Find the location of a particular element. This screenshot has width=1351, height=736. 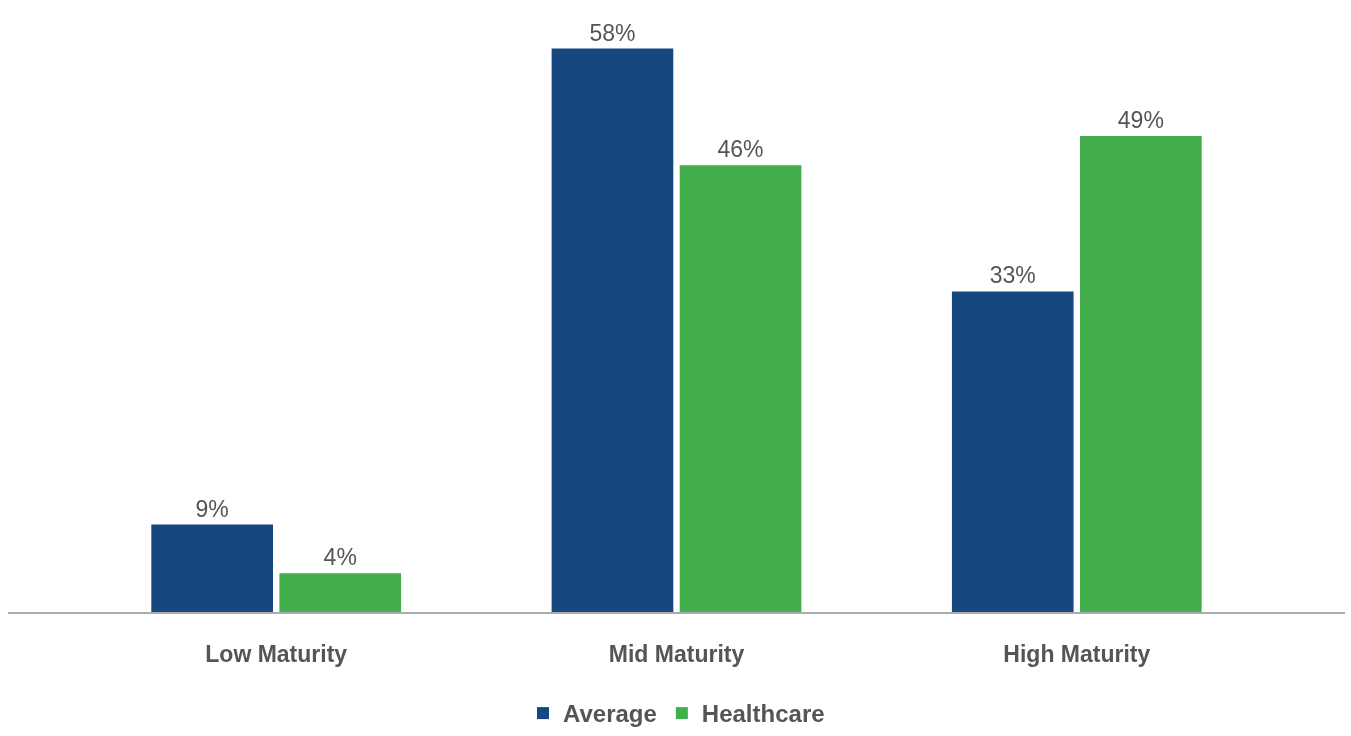

data-label: 46% is located at coordinates (740, 149).